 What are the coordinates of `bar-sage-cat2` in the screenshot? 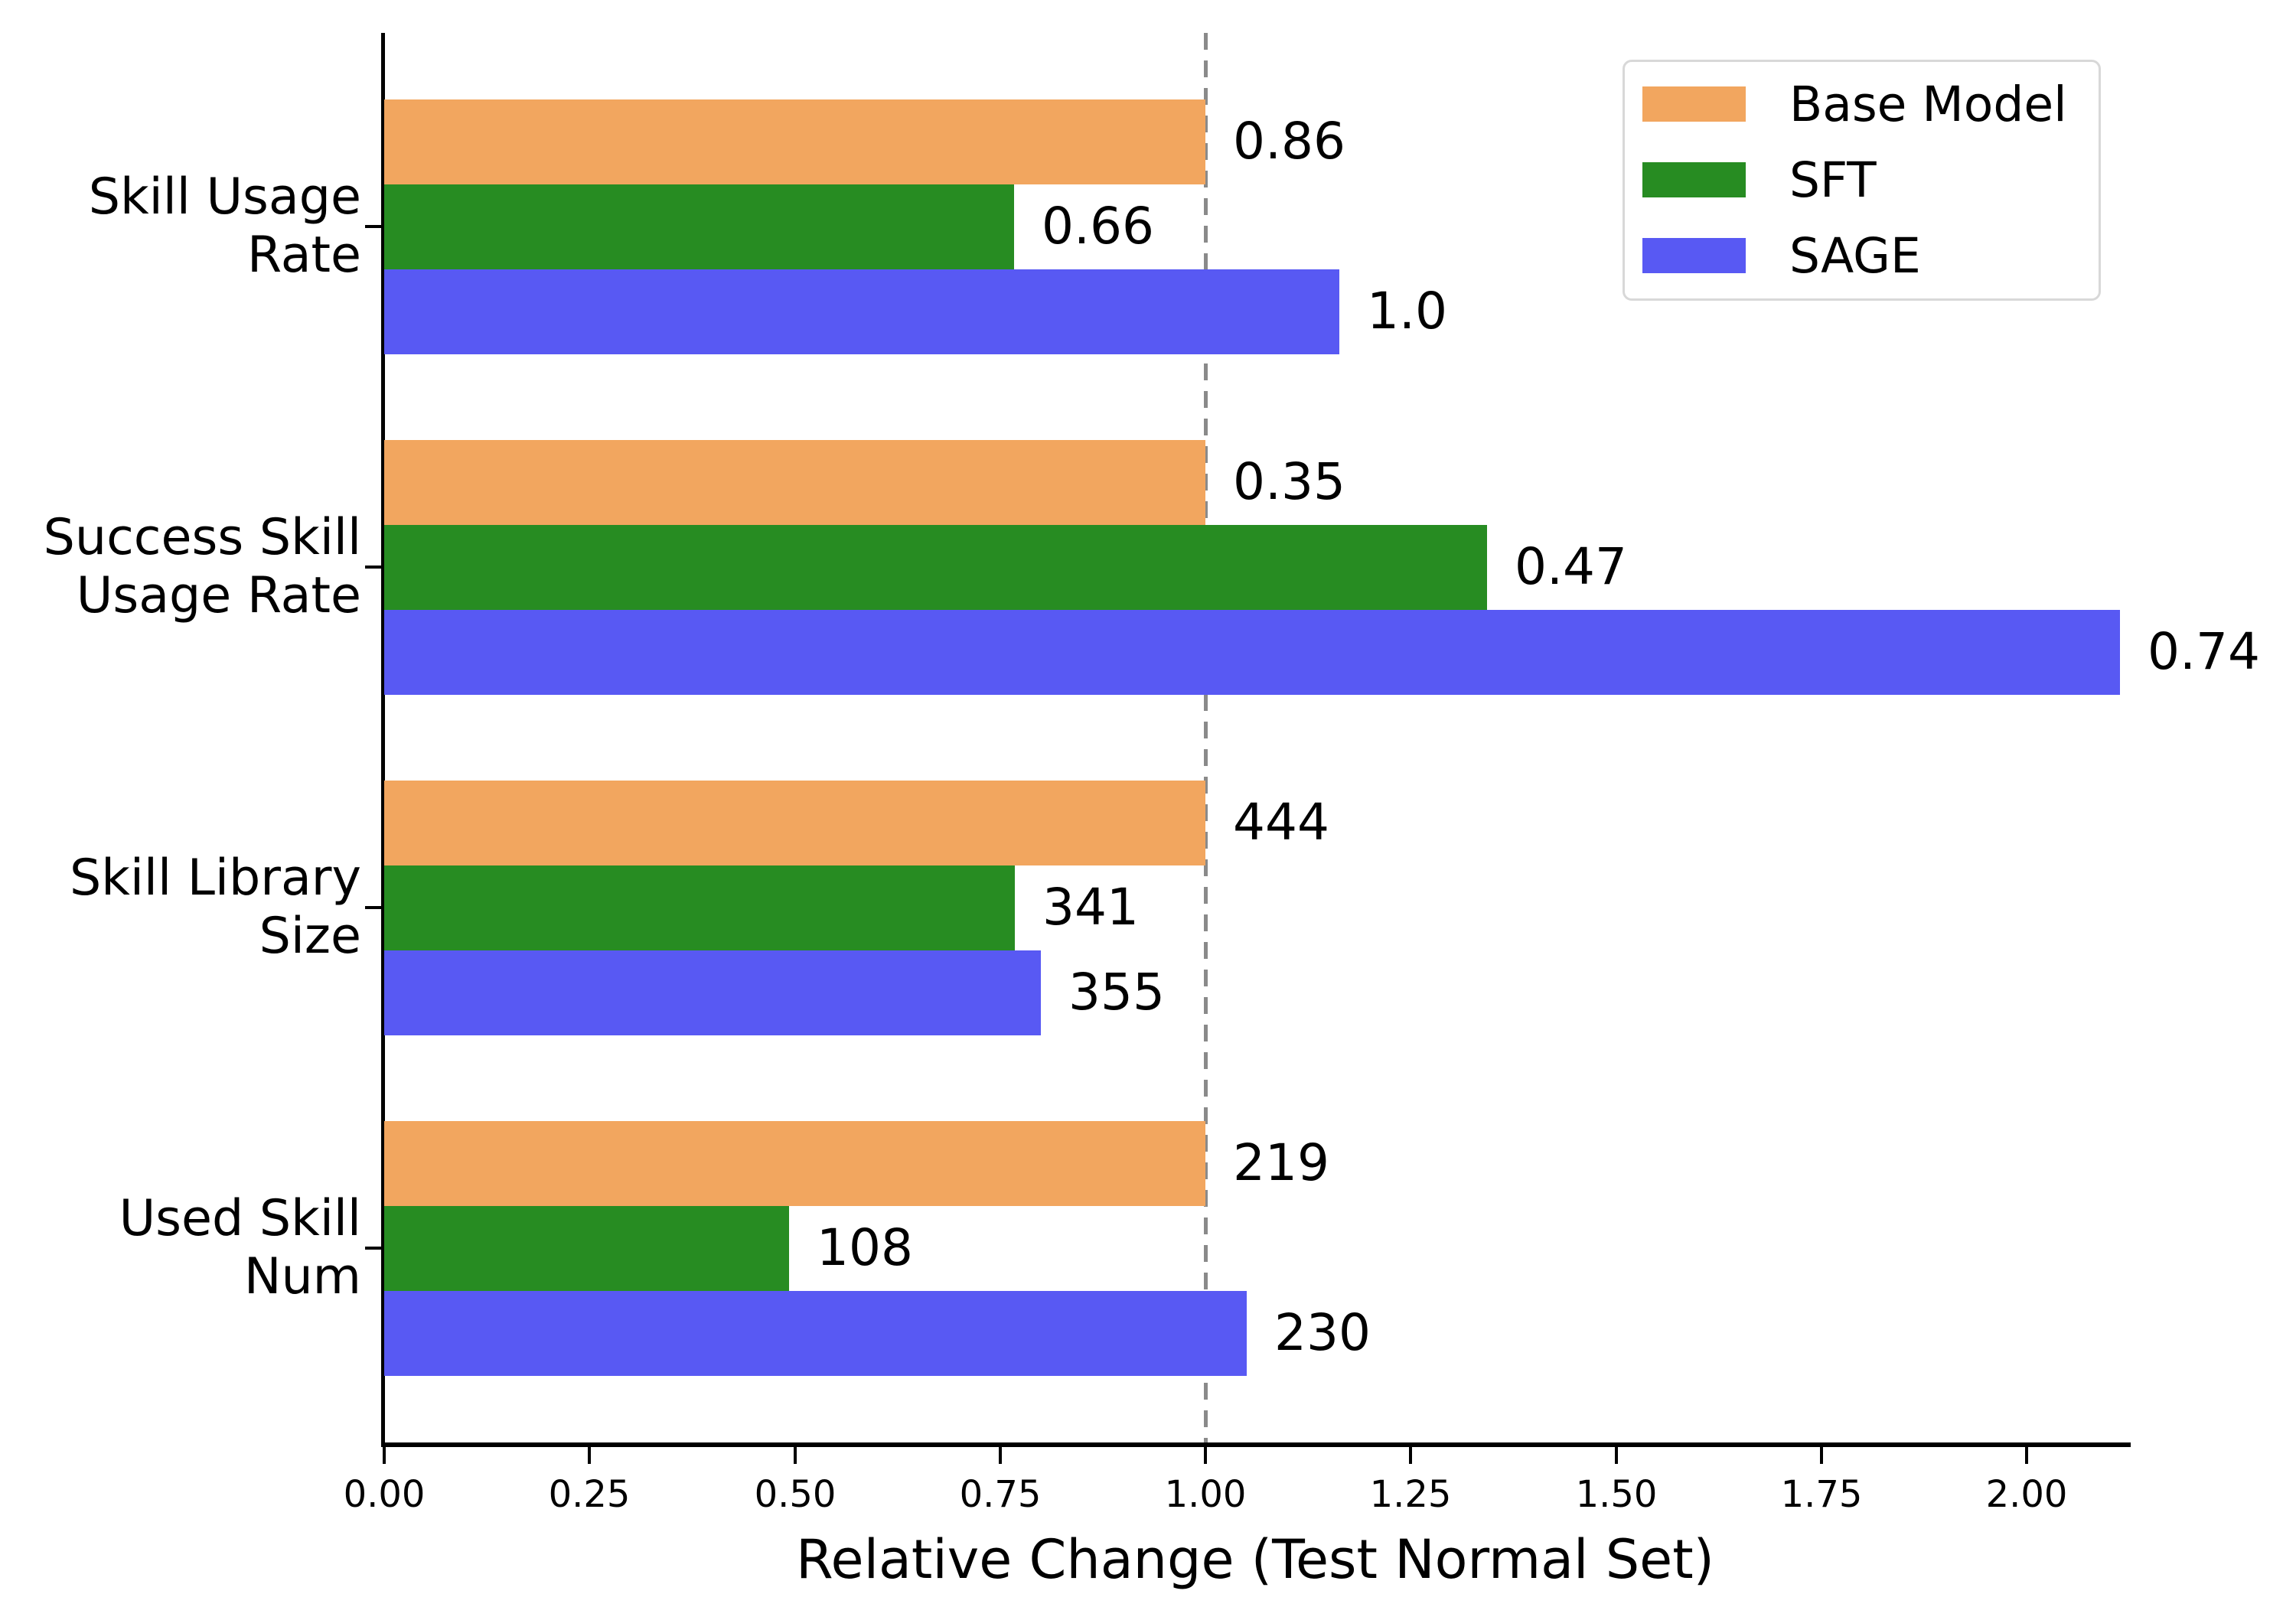 It's located at (712, 993).